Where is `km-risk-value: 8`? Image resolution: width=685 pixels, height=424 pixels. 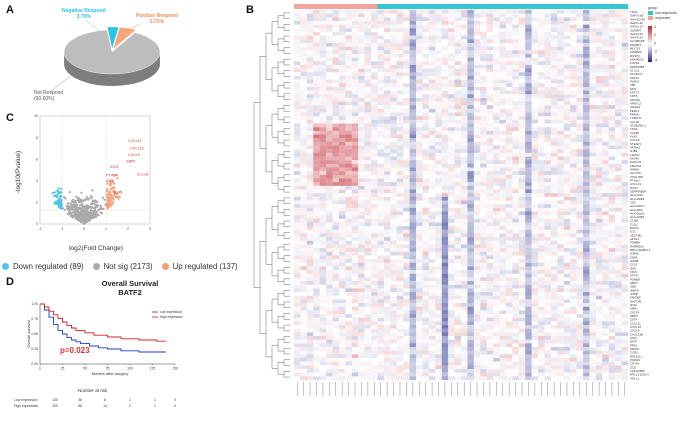
km-risk-value: 8 is located at coordinates (105, 400).